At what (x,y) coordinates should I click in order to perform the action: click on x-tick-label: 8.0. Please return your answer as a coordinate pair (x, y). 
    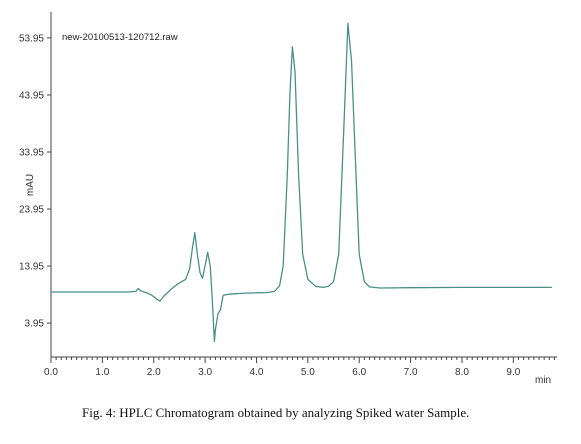
    Looking at the image, I should click on (462, 372).